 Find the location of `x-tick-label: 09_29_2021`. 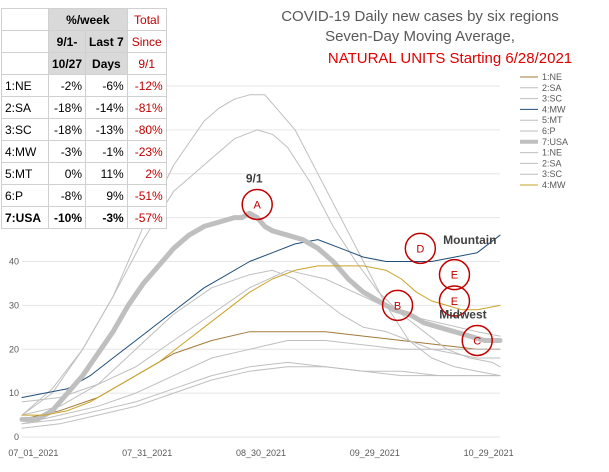

x-tick-label: 09_29_2021 is located at coordinates (375, 453).